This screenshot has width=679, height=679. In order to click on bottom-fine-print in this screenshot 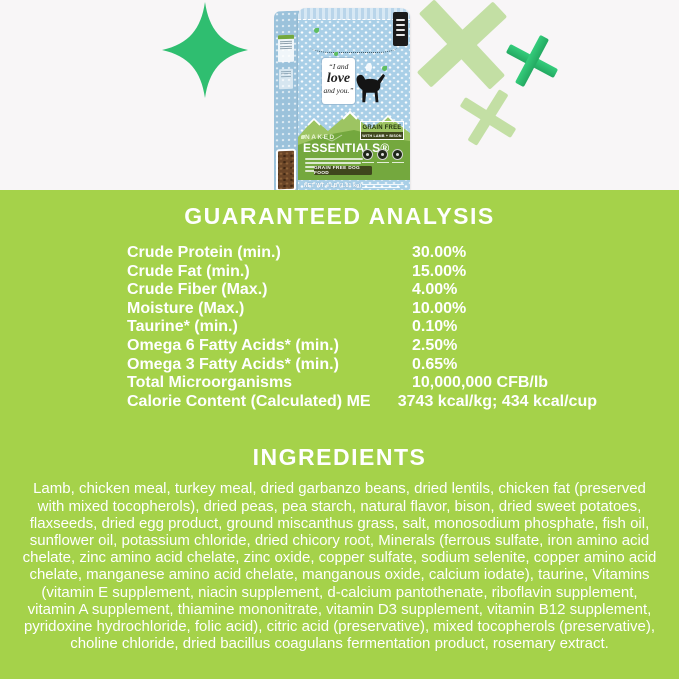, I will do `click(383, 187)`.